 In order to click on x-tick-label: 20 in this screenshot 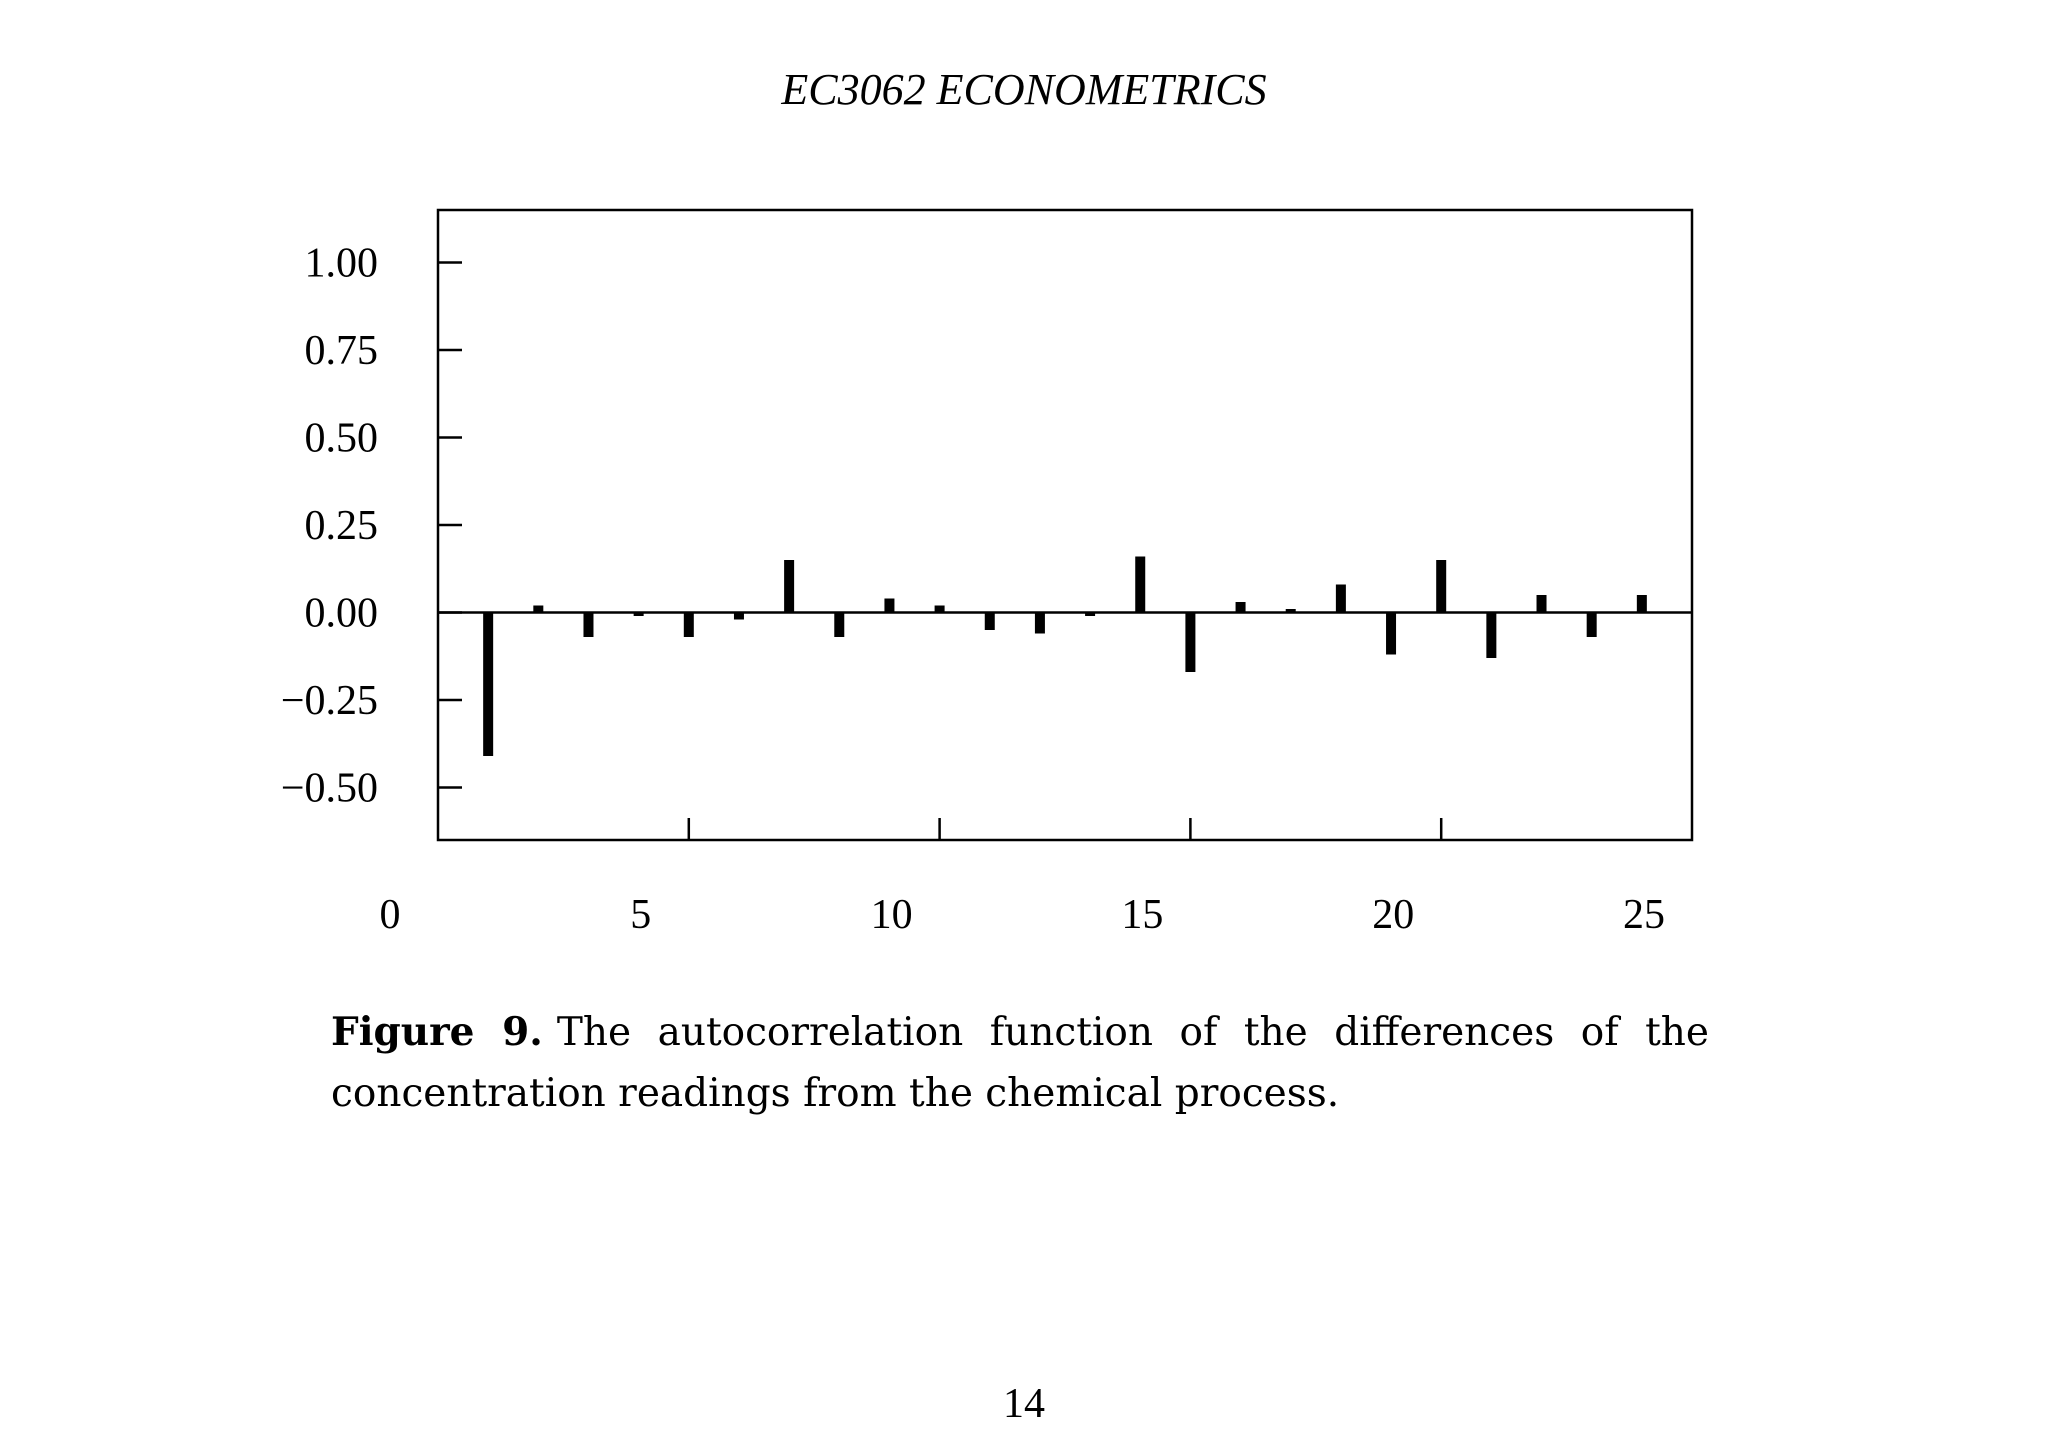, I will do `click(1393, 915)`.